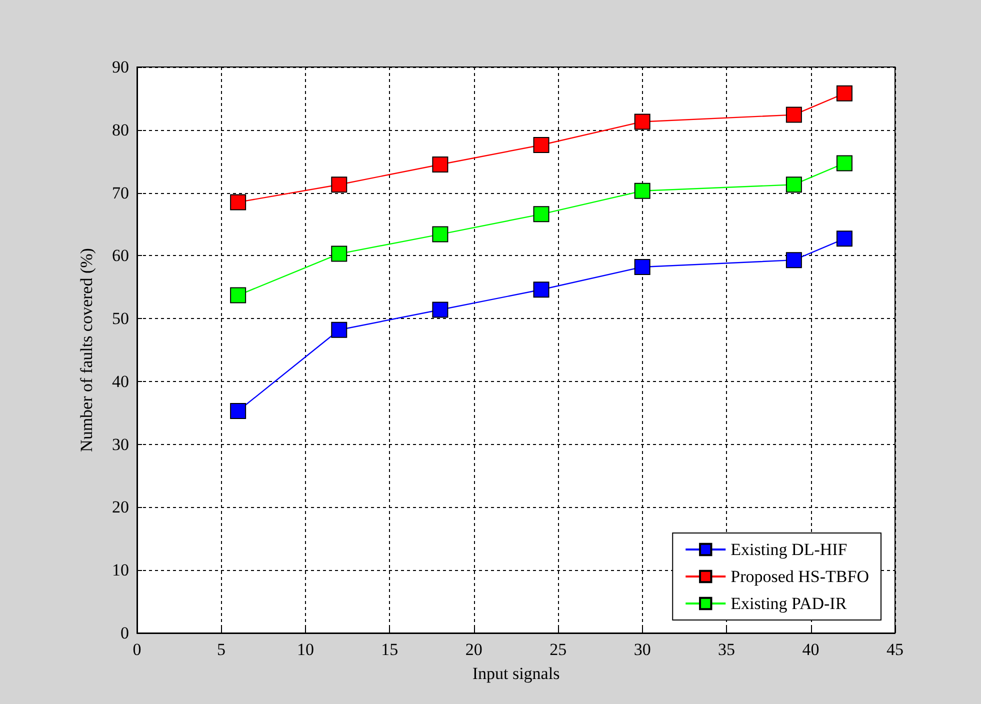 The height and width of the screenshot is (704, 981). Describe the element at coordinates (516, 673) in the screenshot. I see `x-axis-title: Input signals` at that location.